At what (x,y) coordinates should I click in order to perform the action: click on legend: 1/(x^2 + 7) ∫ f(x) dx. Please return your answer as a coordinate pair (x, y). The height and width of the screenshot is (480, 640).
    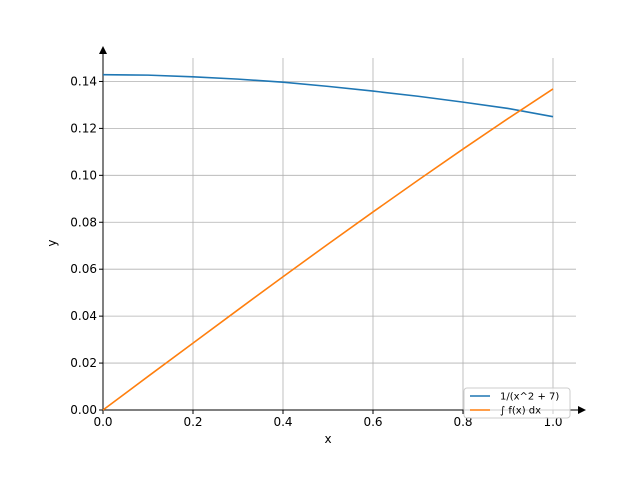
    Looking at the image, I should click on (517, 403).